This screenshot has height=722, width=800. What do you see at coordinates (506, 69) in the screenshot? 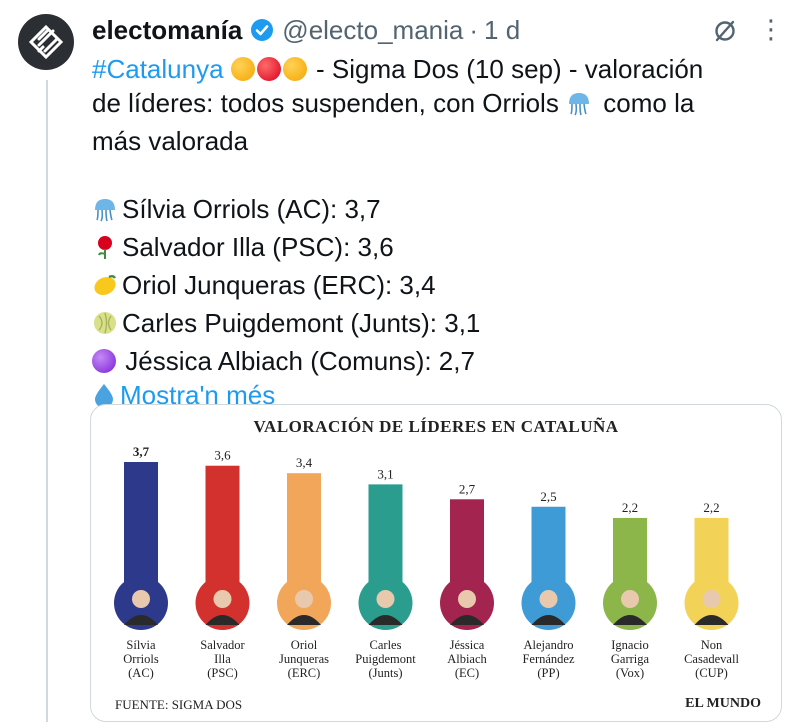
I see `tweet-line-1: - Sigma Dos (10 sep) - valoración` at bounding box center [506, 69].